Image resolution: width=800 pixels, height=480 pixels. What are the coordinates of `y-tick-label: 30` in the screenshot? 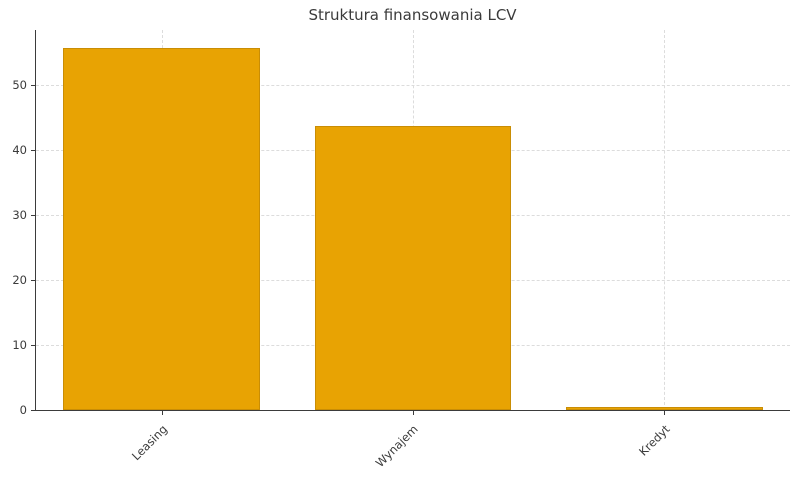 It's located at (19, 215).